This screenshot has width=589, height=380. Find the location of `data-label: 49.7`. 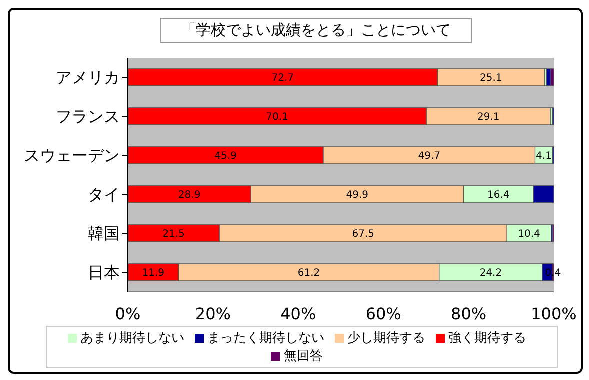

data-label: 49.7 is located at coordinates (429, 156).